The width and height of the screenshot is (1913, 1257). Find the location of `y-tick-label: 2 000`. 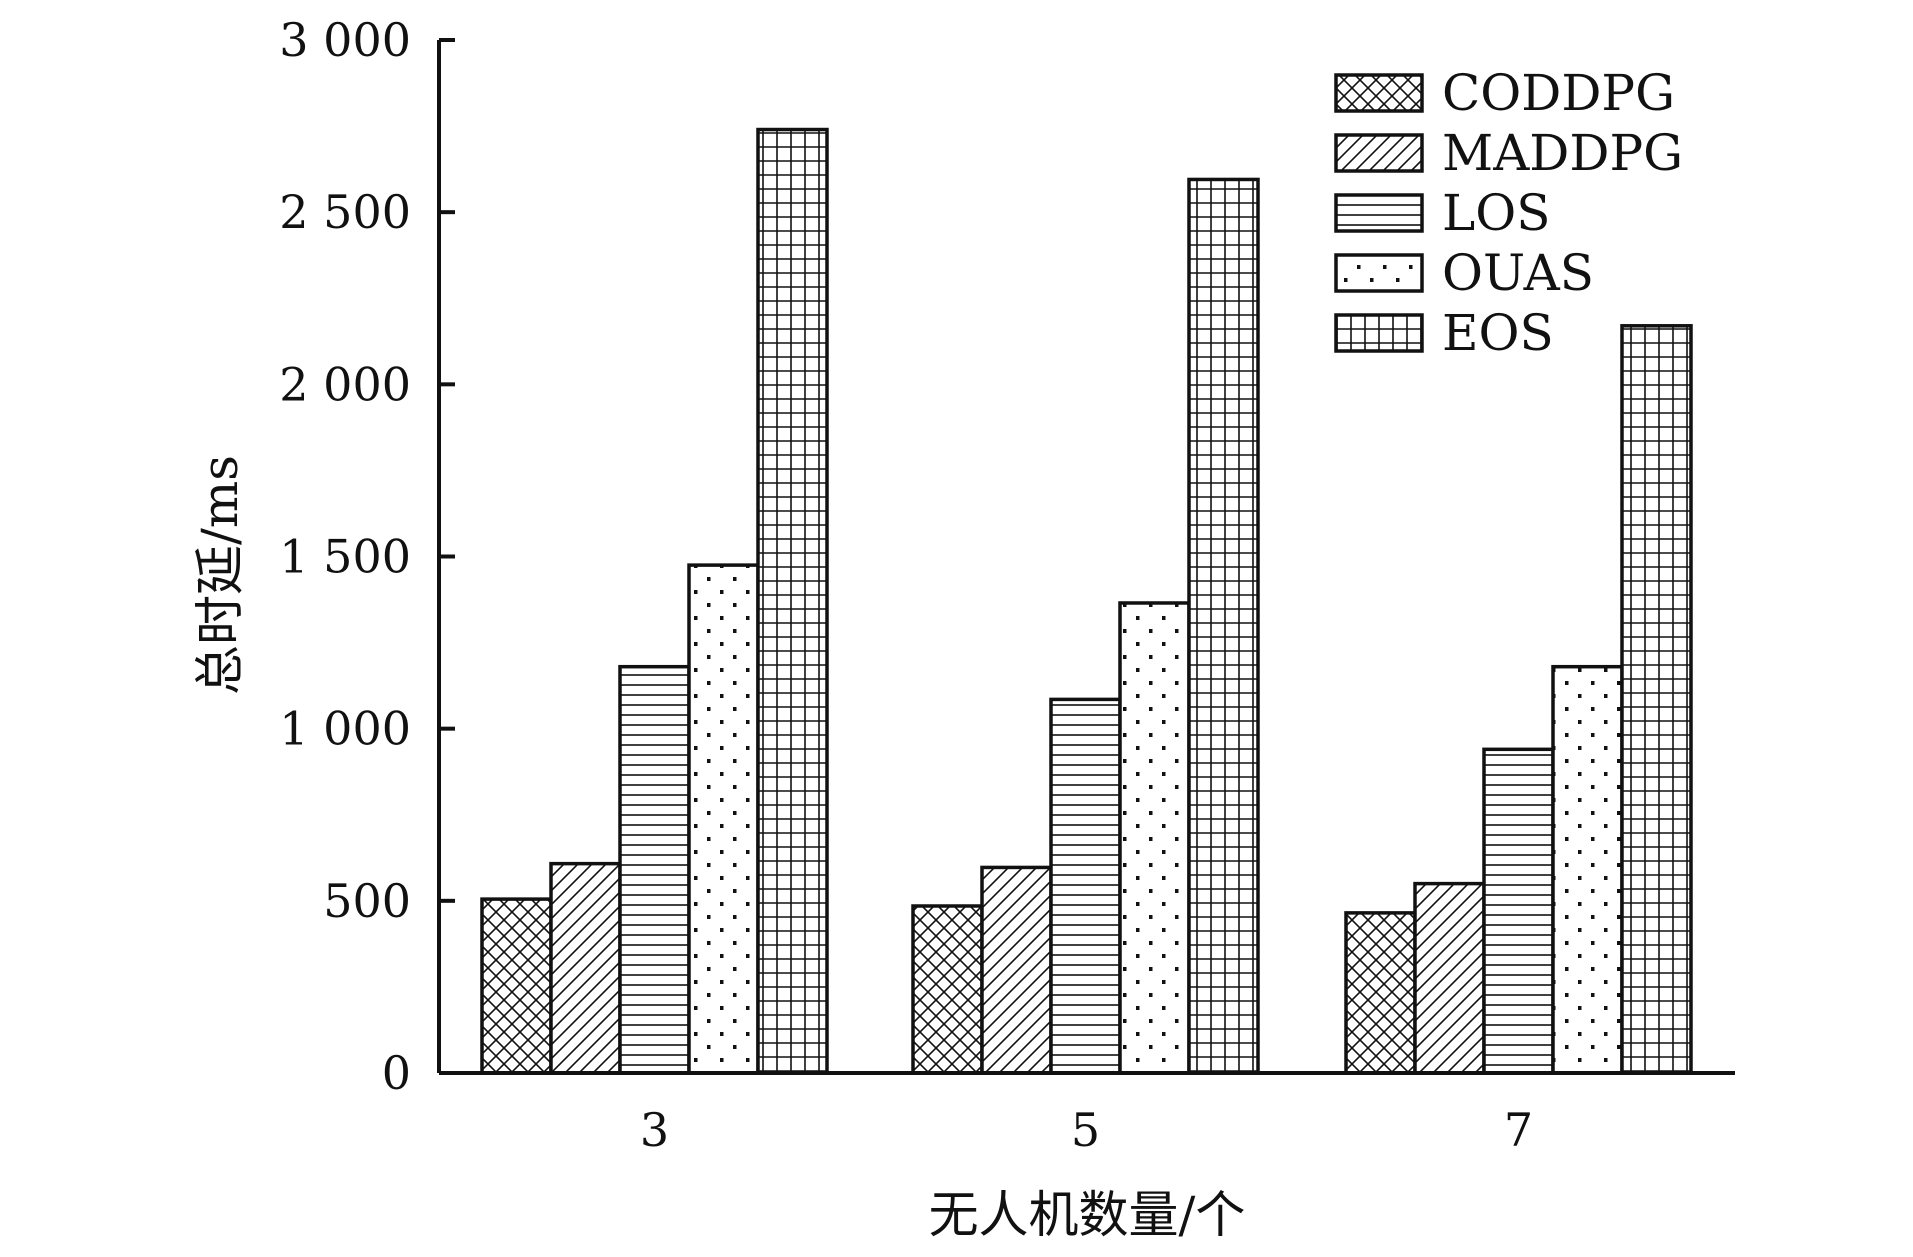

y-tick-label: 2 000 is located at coordinates (345, 384).